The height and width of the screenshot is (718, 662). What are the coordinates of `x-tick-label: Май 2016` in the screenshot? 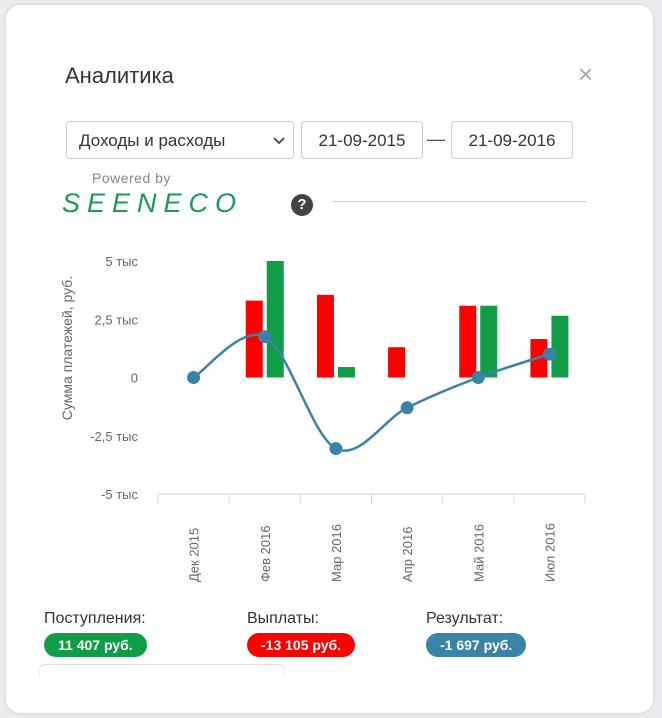 It's located at (478, 553).